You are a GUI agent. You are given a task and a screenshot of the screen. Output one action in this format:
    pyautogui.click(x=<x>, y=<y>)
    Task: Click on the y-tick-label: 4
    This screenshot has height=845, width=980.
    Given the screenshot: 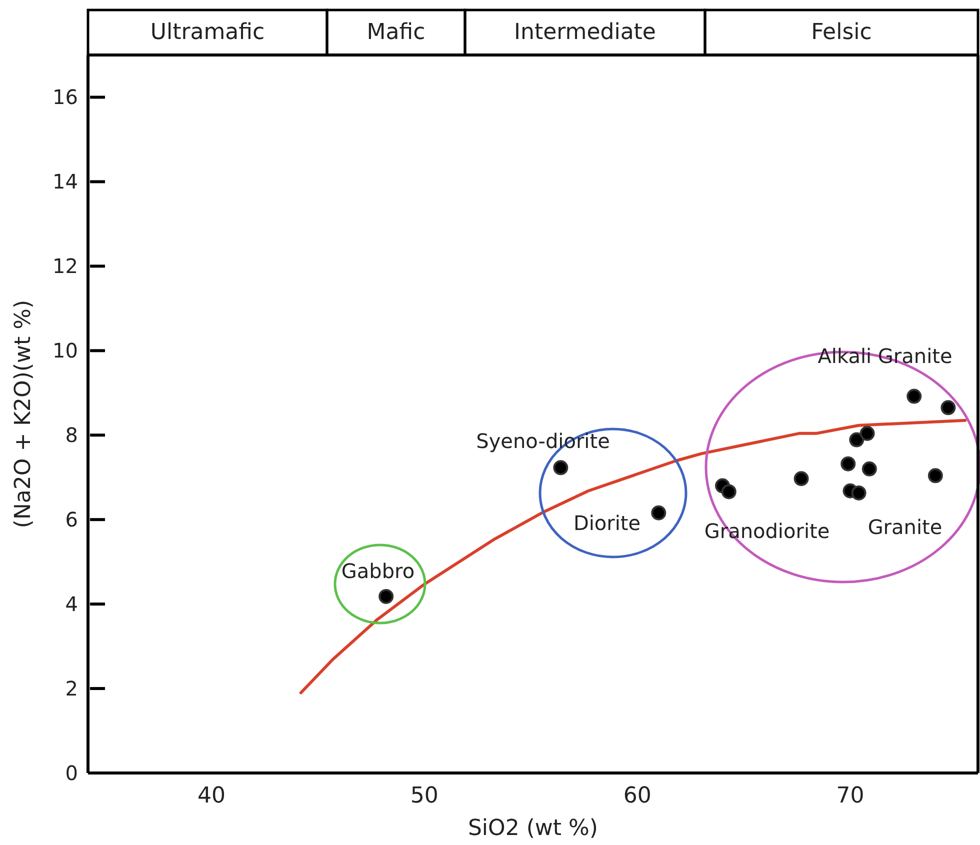 What is the action you would take?
    pyautogui.click(x=71, y=604)
    